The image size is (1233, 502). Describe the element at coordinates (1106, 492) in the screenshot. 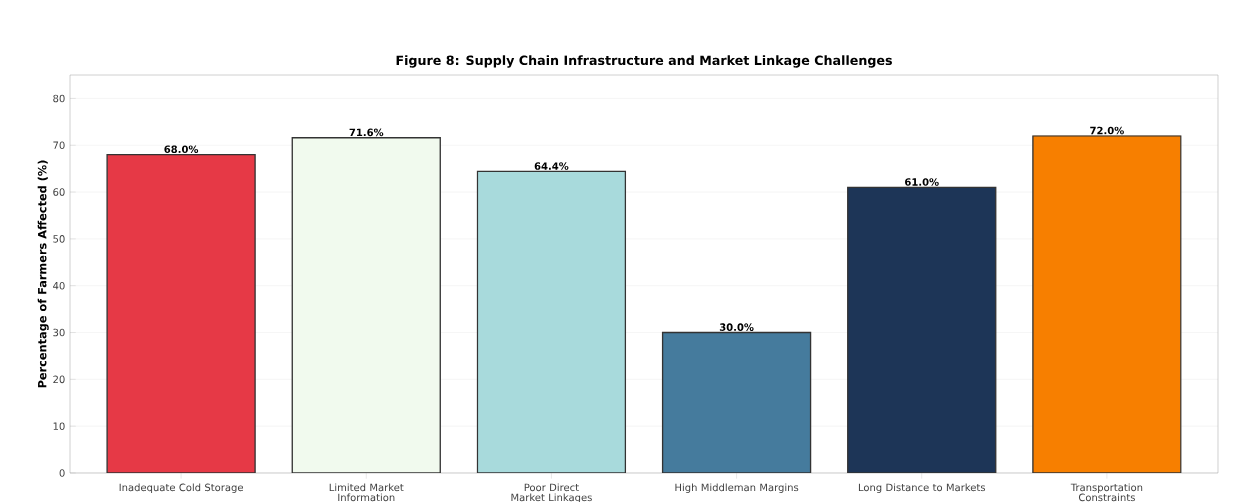

I see `x-tick-label: Transportation Constraints` at that location.